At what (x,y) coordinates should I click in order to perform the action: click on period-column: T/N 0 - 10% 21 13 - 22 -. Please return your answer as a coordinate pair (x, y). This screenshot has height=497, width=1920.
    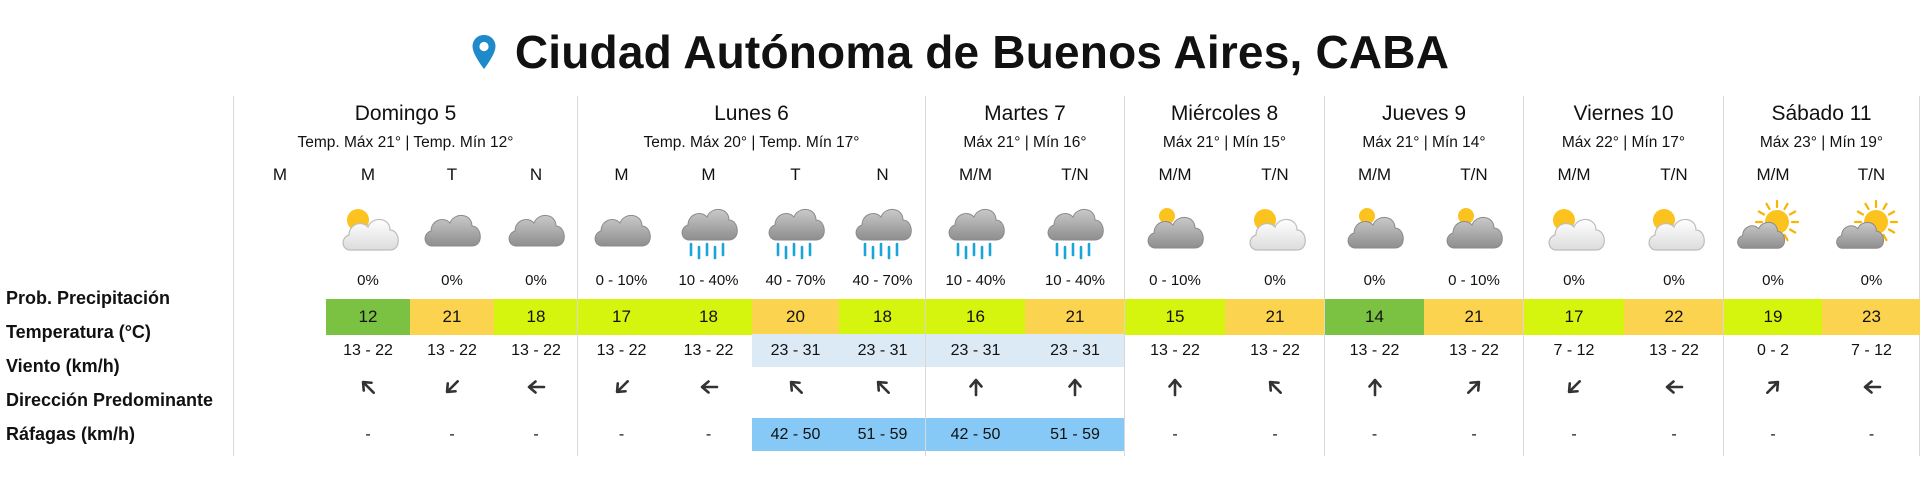
    Looking at the image, I should click on (1474, 276).